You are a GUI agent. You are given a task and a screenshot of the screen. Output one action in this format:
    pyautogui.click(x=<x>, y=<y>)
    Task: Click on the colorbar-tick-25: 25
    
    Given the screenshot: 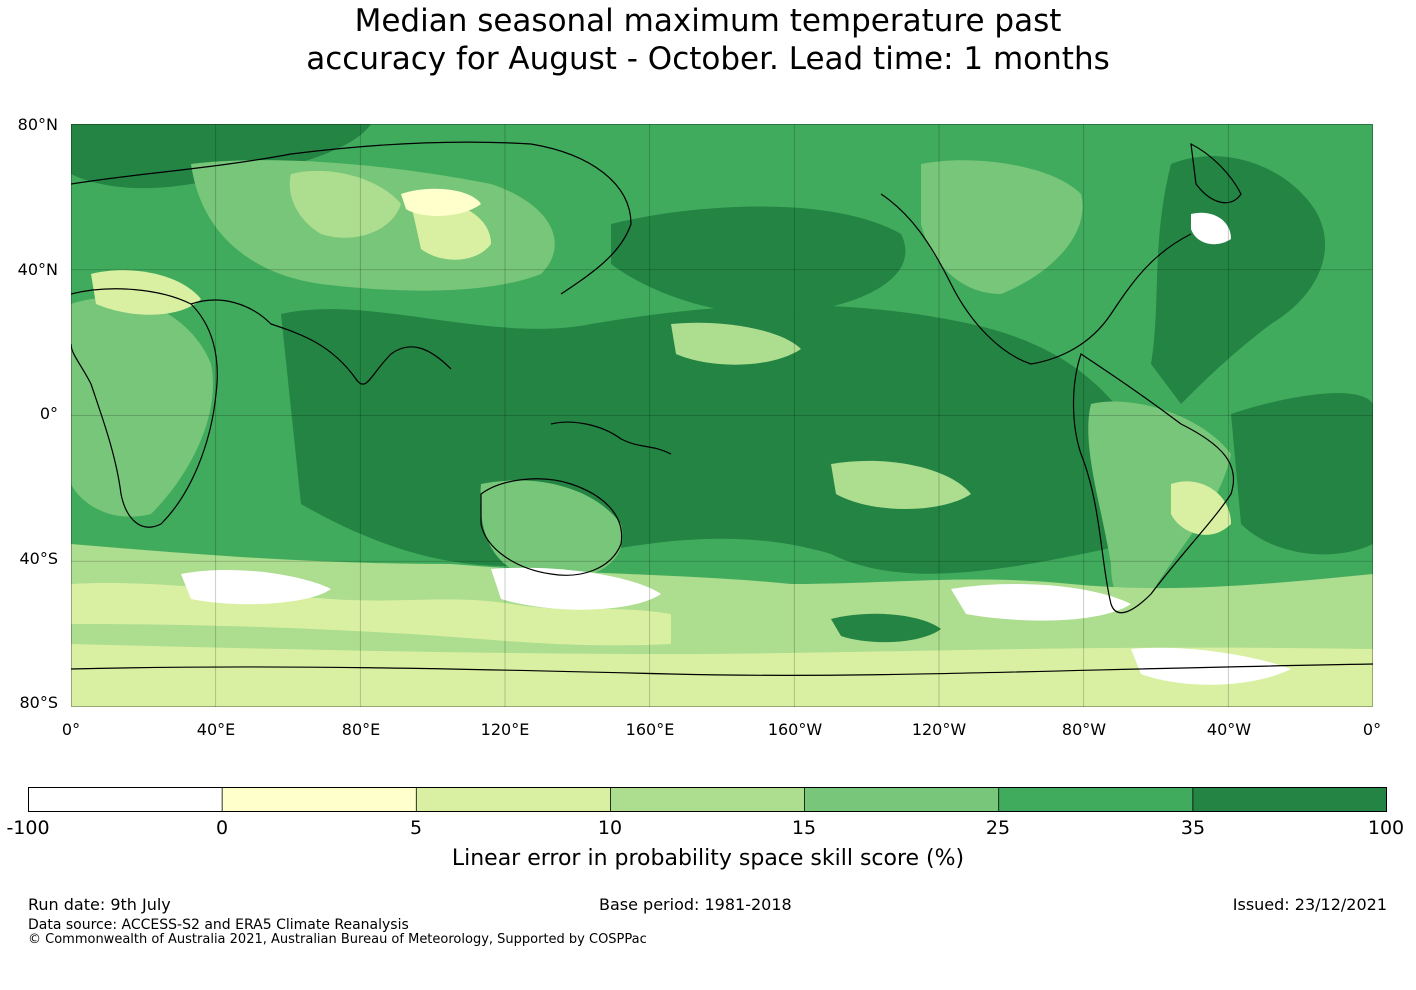 What is the action you would take?
    pyautogui.click(x=998, y=828)
    